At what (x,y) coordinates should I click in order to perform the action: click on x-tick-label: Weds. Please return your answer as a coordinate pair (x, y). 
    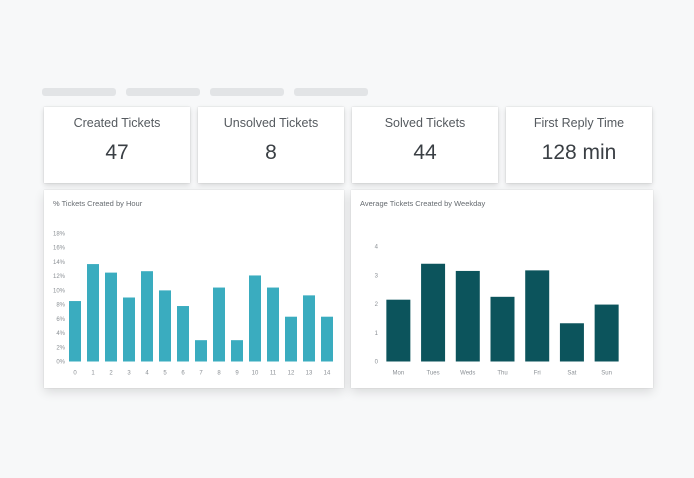
    Looking at the image, I should click on (467, 374).